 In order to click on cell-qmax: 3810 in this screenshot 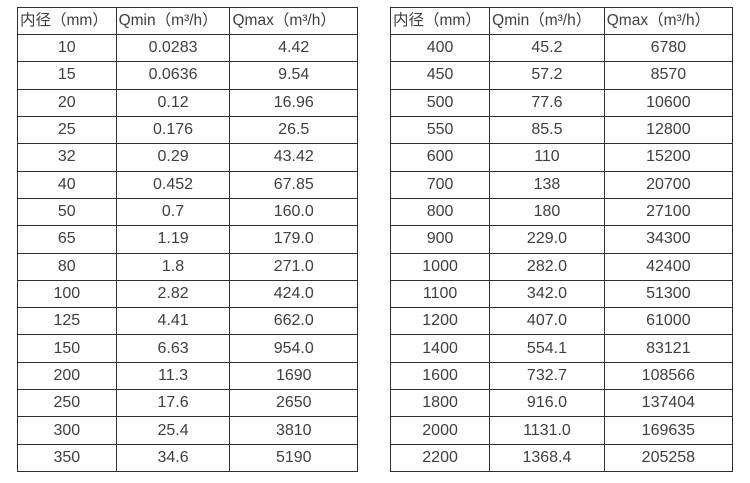, I will do `click(293, 430)`.